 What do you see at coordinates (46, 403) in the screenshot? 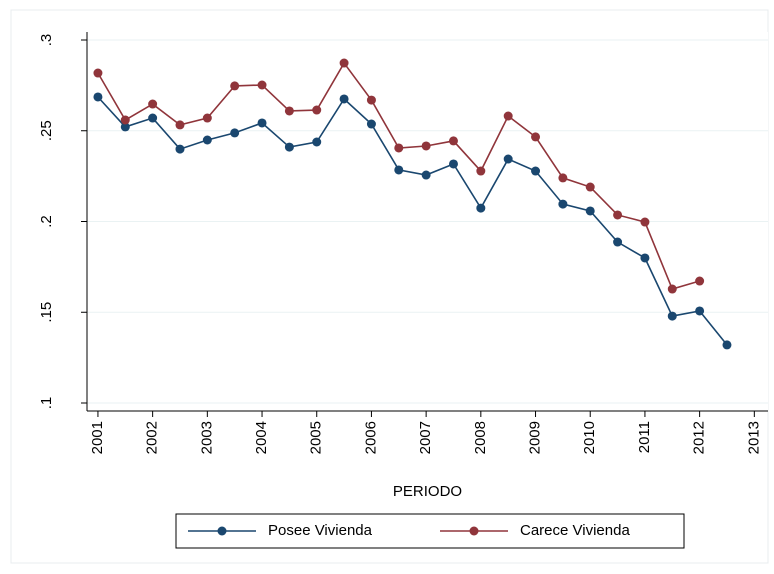
I see `y-tick-label: .1` at bounding box center [46, 403].